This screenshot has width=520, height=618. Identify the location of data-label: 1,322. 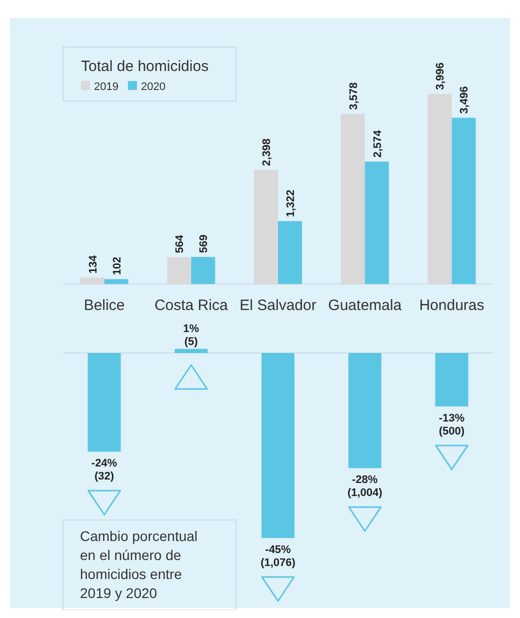
(291, 204).